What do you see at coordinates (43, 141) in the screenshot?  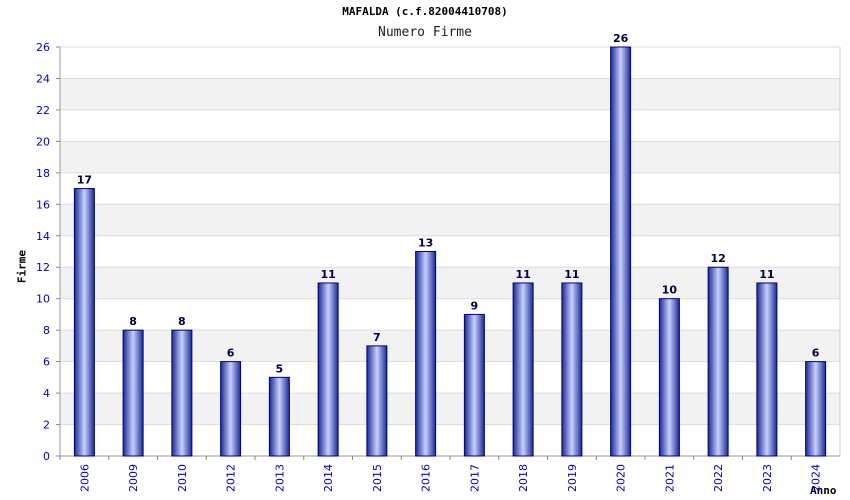 I see `y-tick-label: 20` at bounding box center [43, 141].